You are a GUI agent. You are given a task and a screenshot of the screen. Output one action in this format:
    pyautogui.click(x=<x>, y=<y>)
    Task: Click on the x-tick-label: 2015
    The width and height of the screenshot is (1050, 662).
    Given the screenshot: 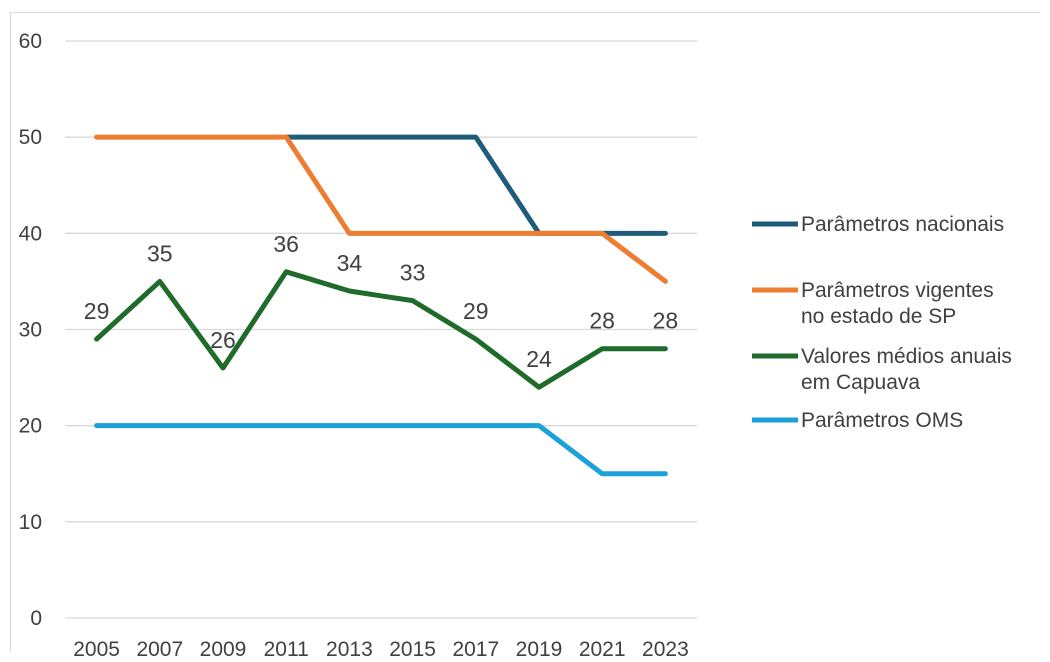 What is the action you would take?
    pyautogui.click(x=412, y=649)
    